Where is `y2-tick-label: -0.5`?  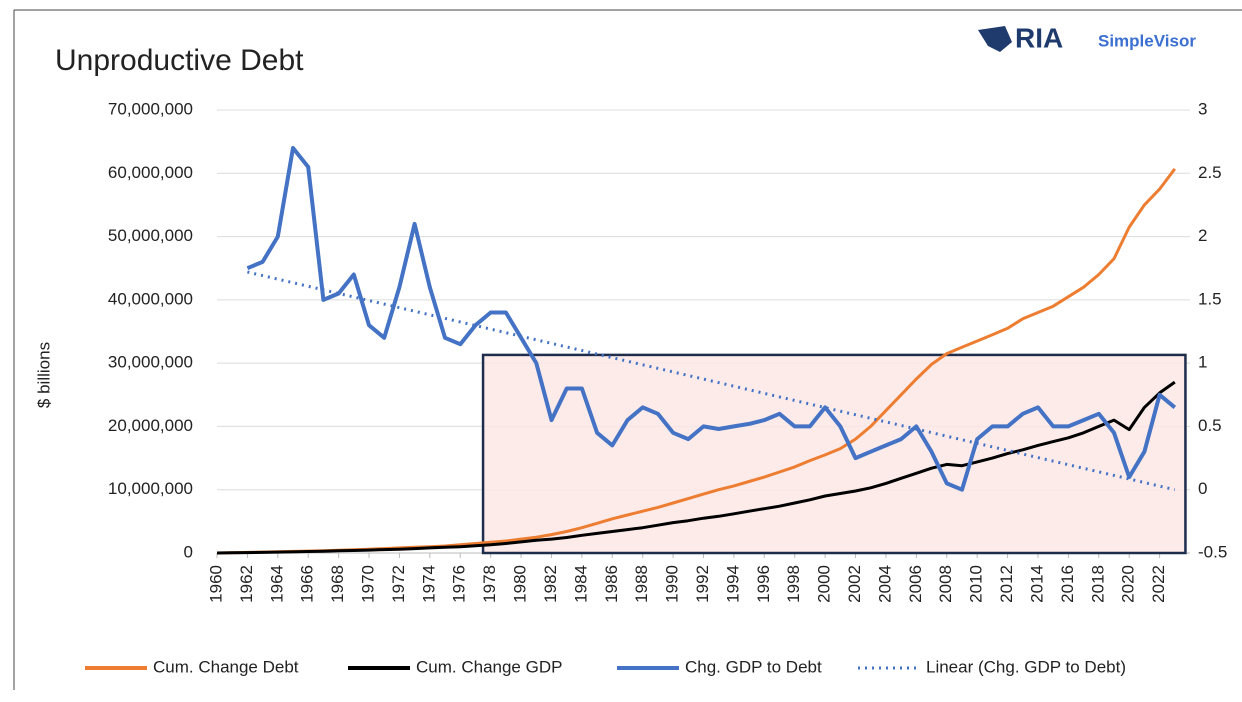 y2-tick-label: -0.5 is located at coordinates (1212, 551).